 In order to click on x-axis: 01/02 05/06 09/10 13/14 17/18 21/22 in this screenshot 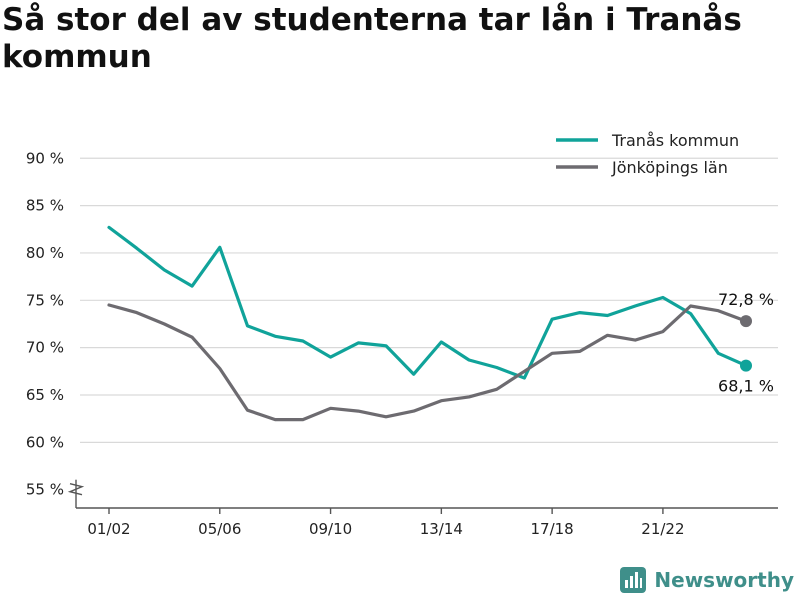, I will do `click(427, 522)`.